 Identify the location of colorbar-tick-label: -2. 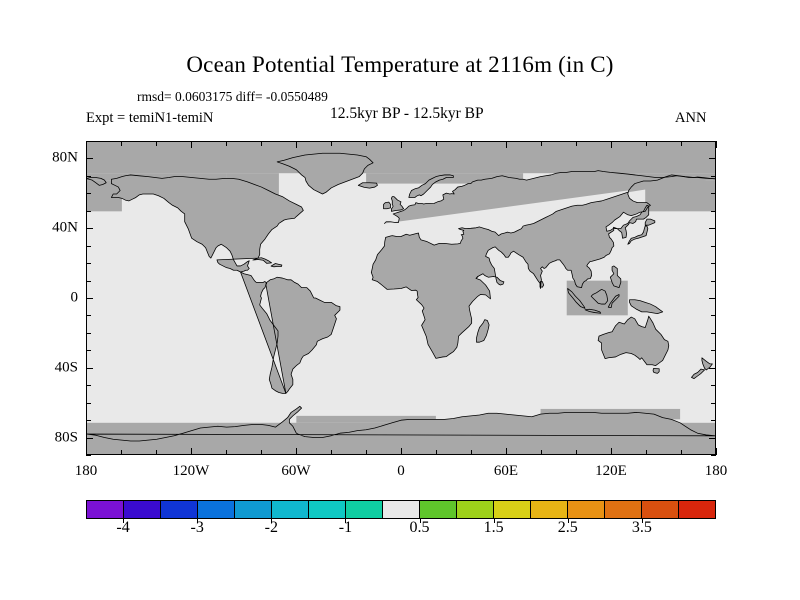
(271, 527).